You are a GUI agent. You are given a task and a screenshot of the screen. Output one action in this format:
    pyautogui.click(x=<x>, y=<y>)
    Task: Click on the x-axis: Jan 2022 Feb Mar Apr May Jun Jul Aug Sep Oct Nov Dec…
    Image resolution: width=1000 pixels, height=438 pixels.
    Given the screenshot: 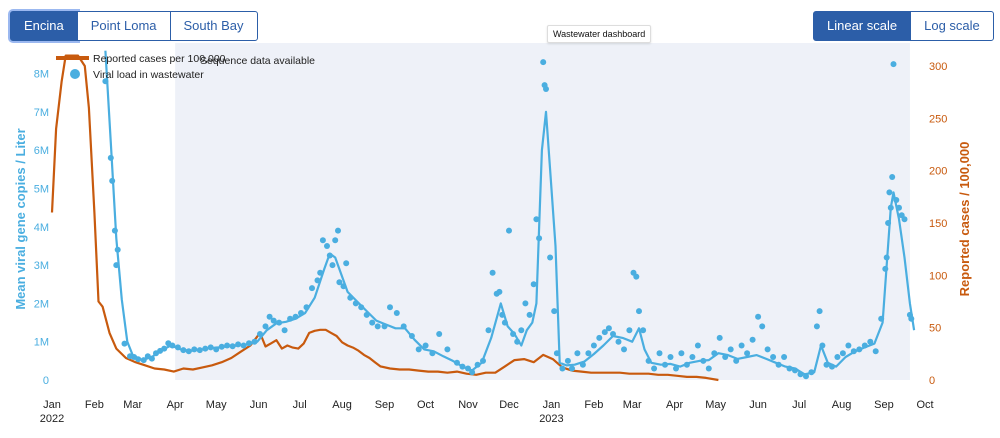 What is the action you would take?
    pyautogui.click(x=487, y=412)
    